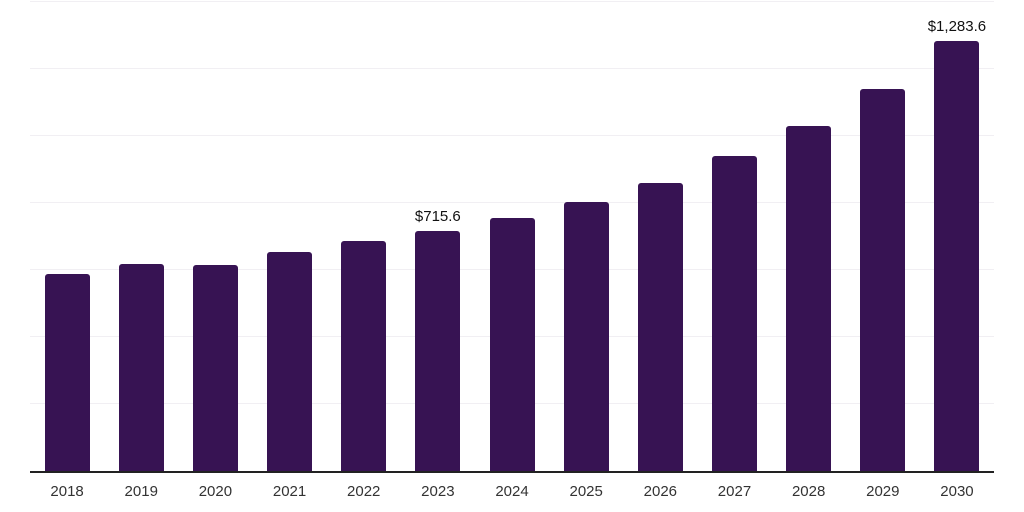 The width and height of the screenshot is (1024, 512). Describe the element at coordinates (660, 491) in the screenshot. I see `x-tick-2026: 2026` at that location.